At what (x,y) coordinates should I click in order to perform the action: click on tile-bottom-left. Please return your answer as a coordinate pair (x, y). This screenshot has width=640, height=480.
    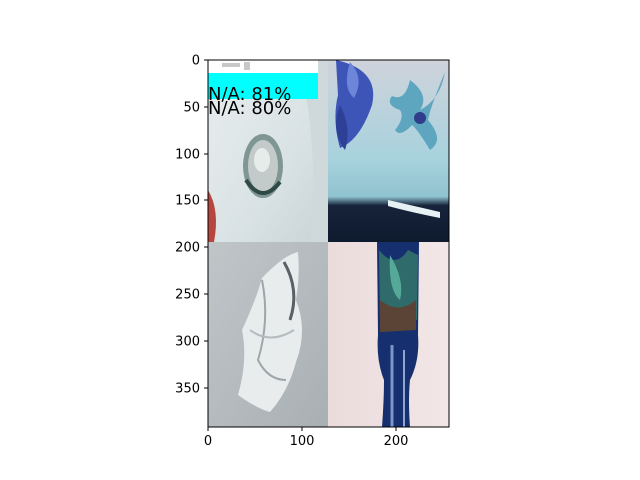
    Looking at the image, I should click on (268, 334).